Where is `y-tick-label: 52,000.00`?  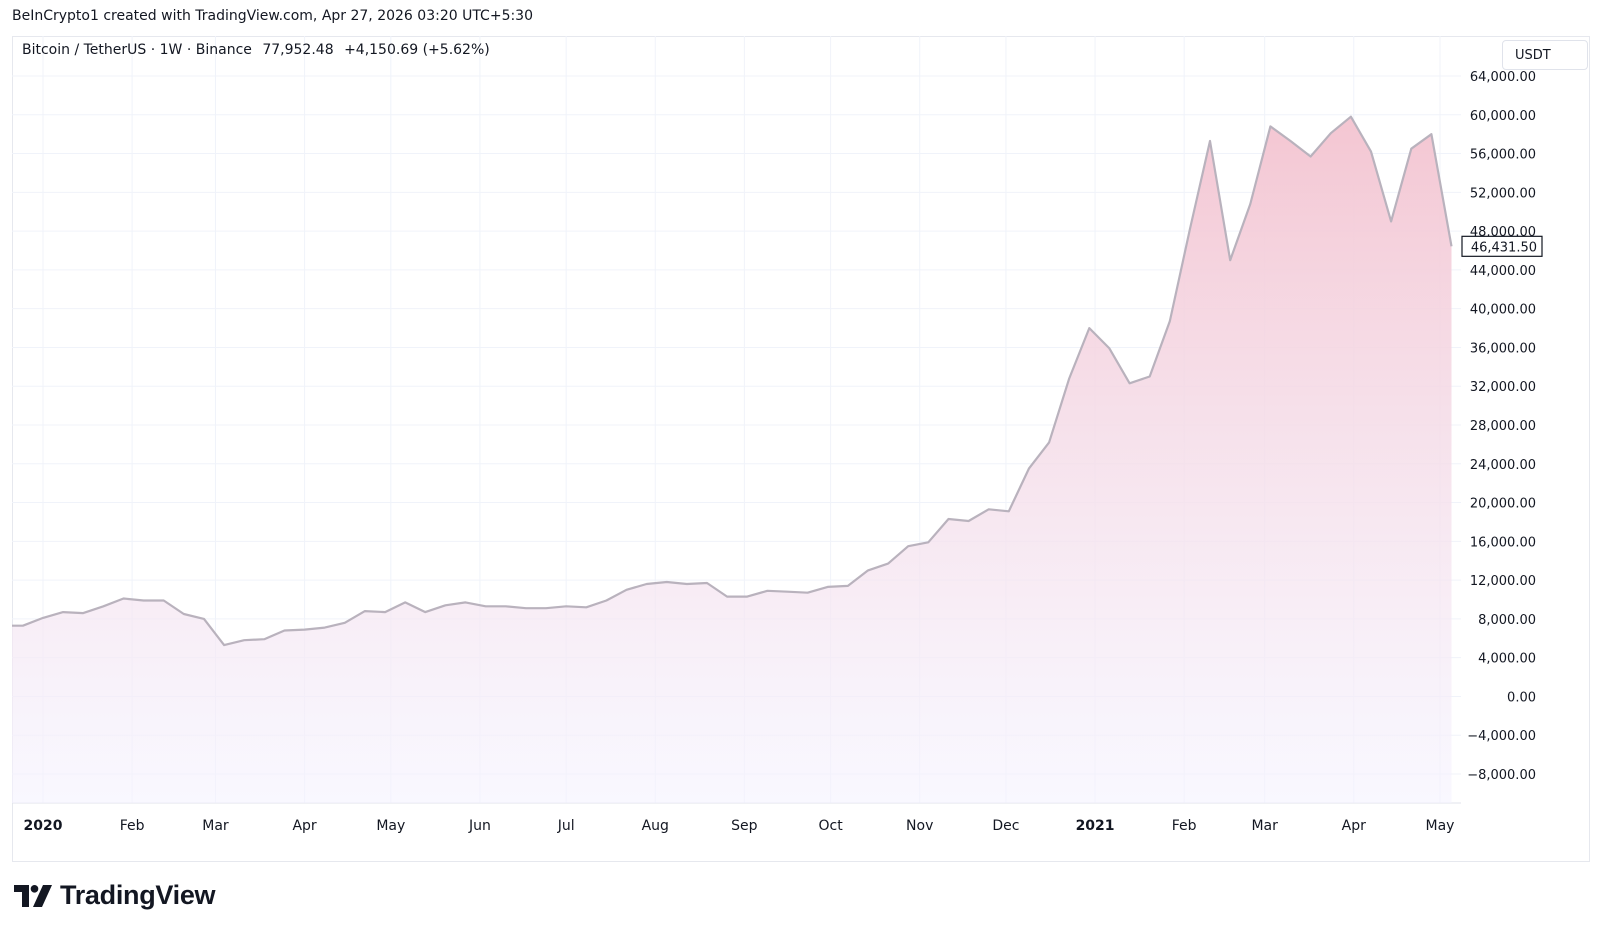
y-tick-label: 52,000.00 is located at coordinates (1503, 193).